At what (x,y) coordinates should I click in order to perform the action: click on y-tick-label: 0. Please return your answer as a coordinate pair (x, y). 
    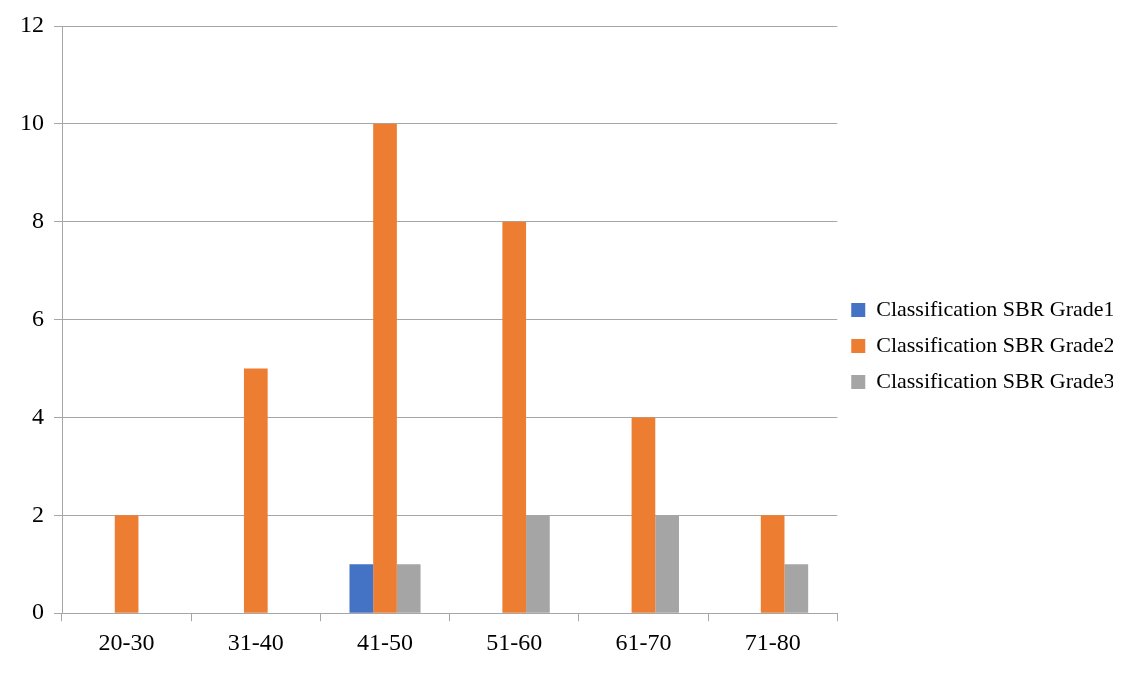
    Looking at the image, I should click on (38, 611).